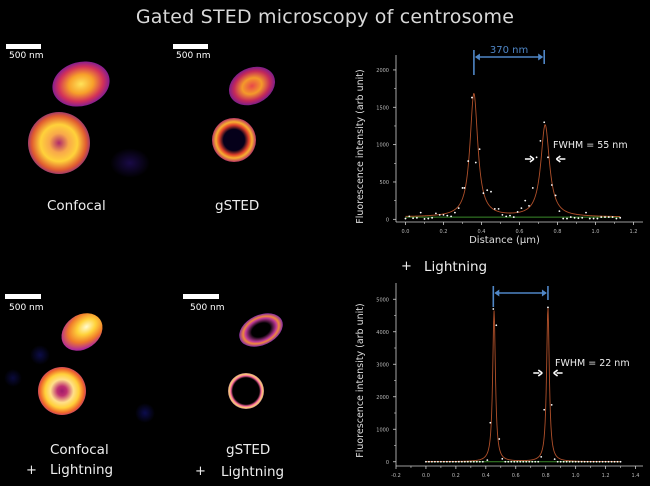  I want to click on y-axis-label: Fluorescence intensity (arb unit), so click(360, 146).